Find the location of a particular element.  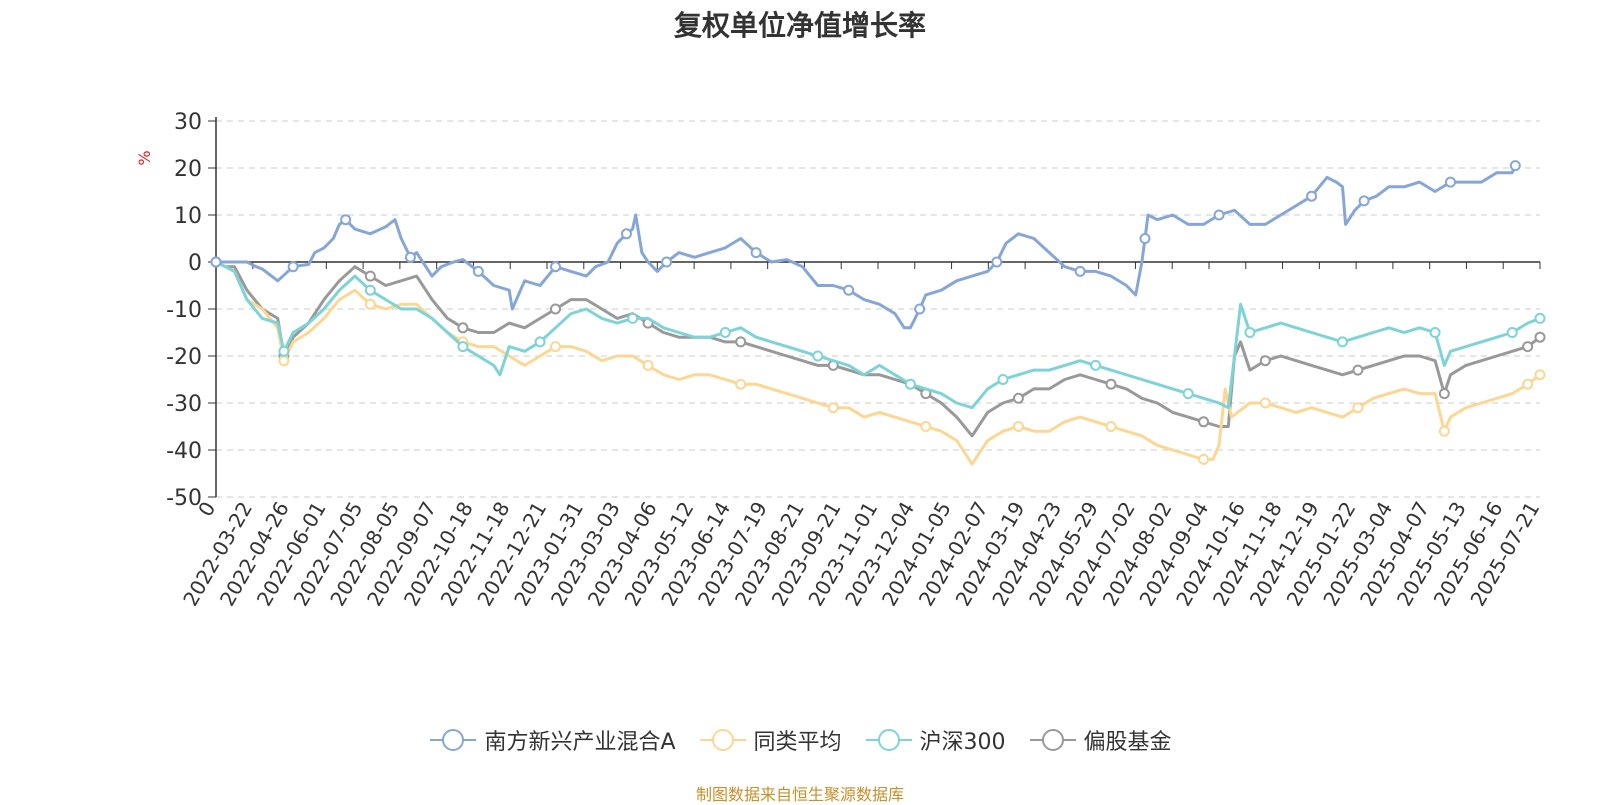

legend-item: 同类平均 is located at coordinates (770, 740).